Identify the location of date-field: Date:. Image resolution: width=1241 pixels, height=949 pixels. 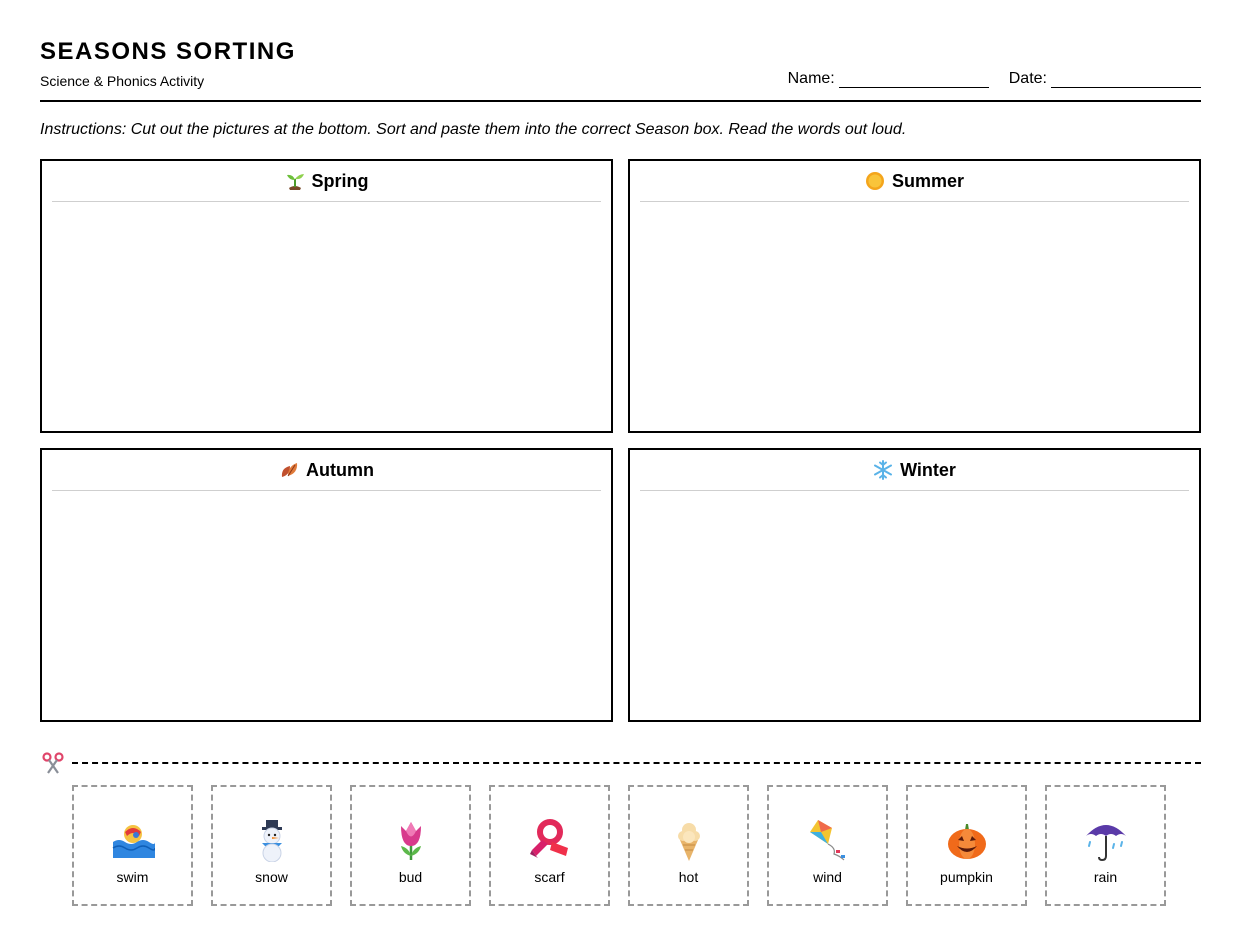
(1105, 79).